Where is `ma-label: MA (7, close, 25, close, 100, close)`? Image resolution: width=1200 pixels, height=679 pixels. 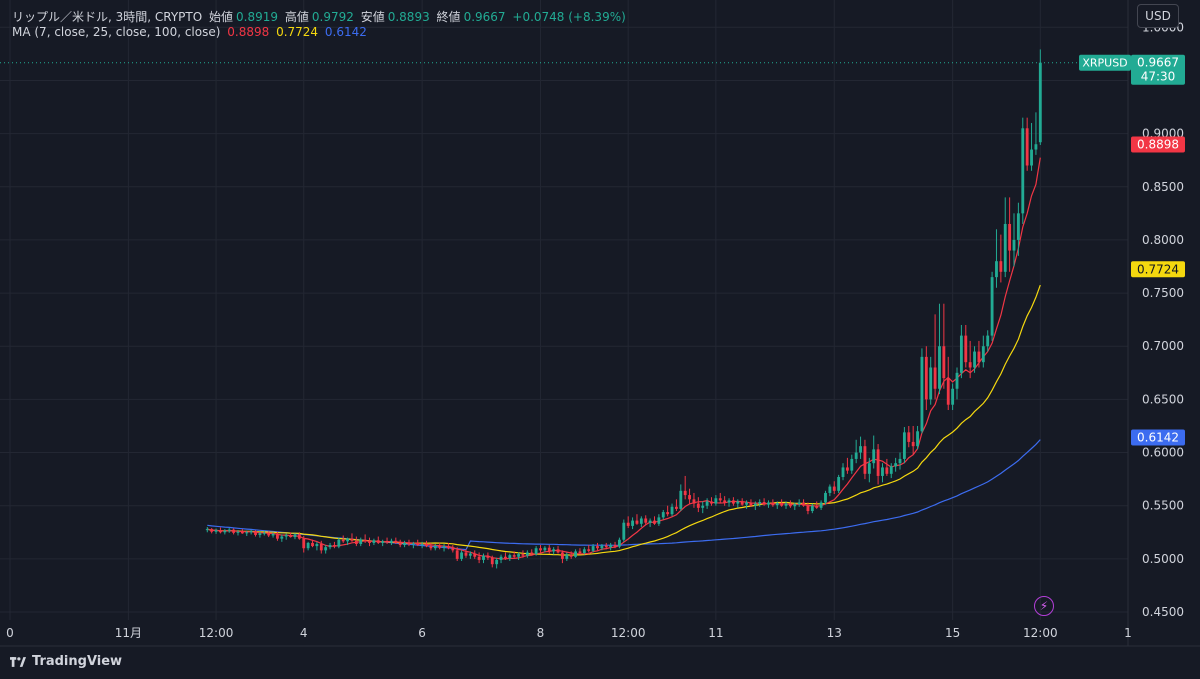
ma-label: MA (7, close, 25, close, 100, close) is located at coordinates (116, 32).